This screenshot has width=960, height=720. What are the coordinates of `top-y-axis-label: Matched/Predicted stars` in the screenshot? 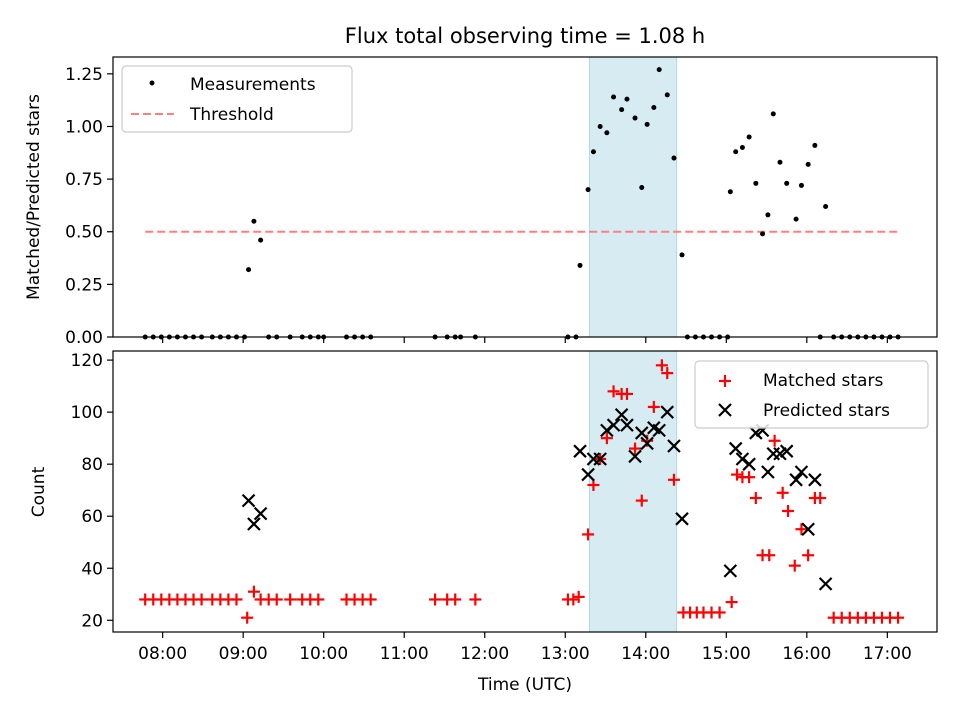 It's located at (34, 197).